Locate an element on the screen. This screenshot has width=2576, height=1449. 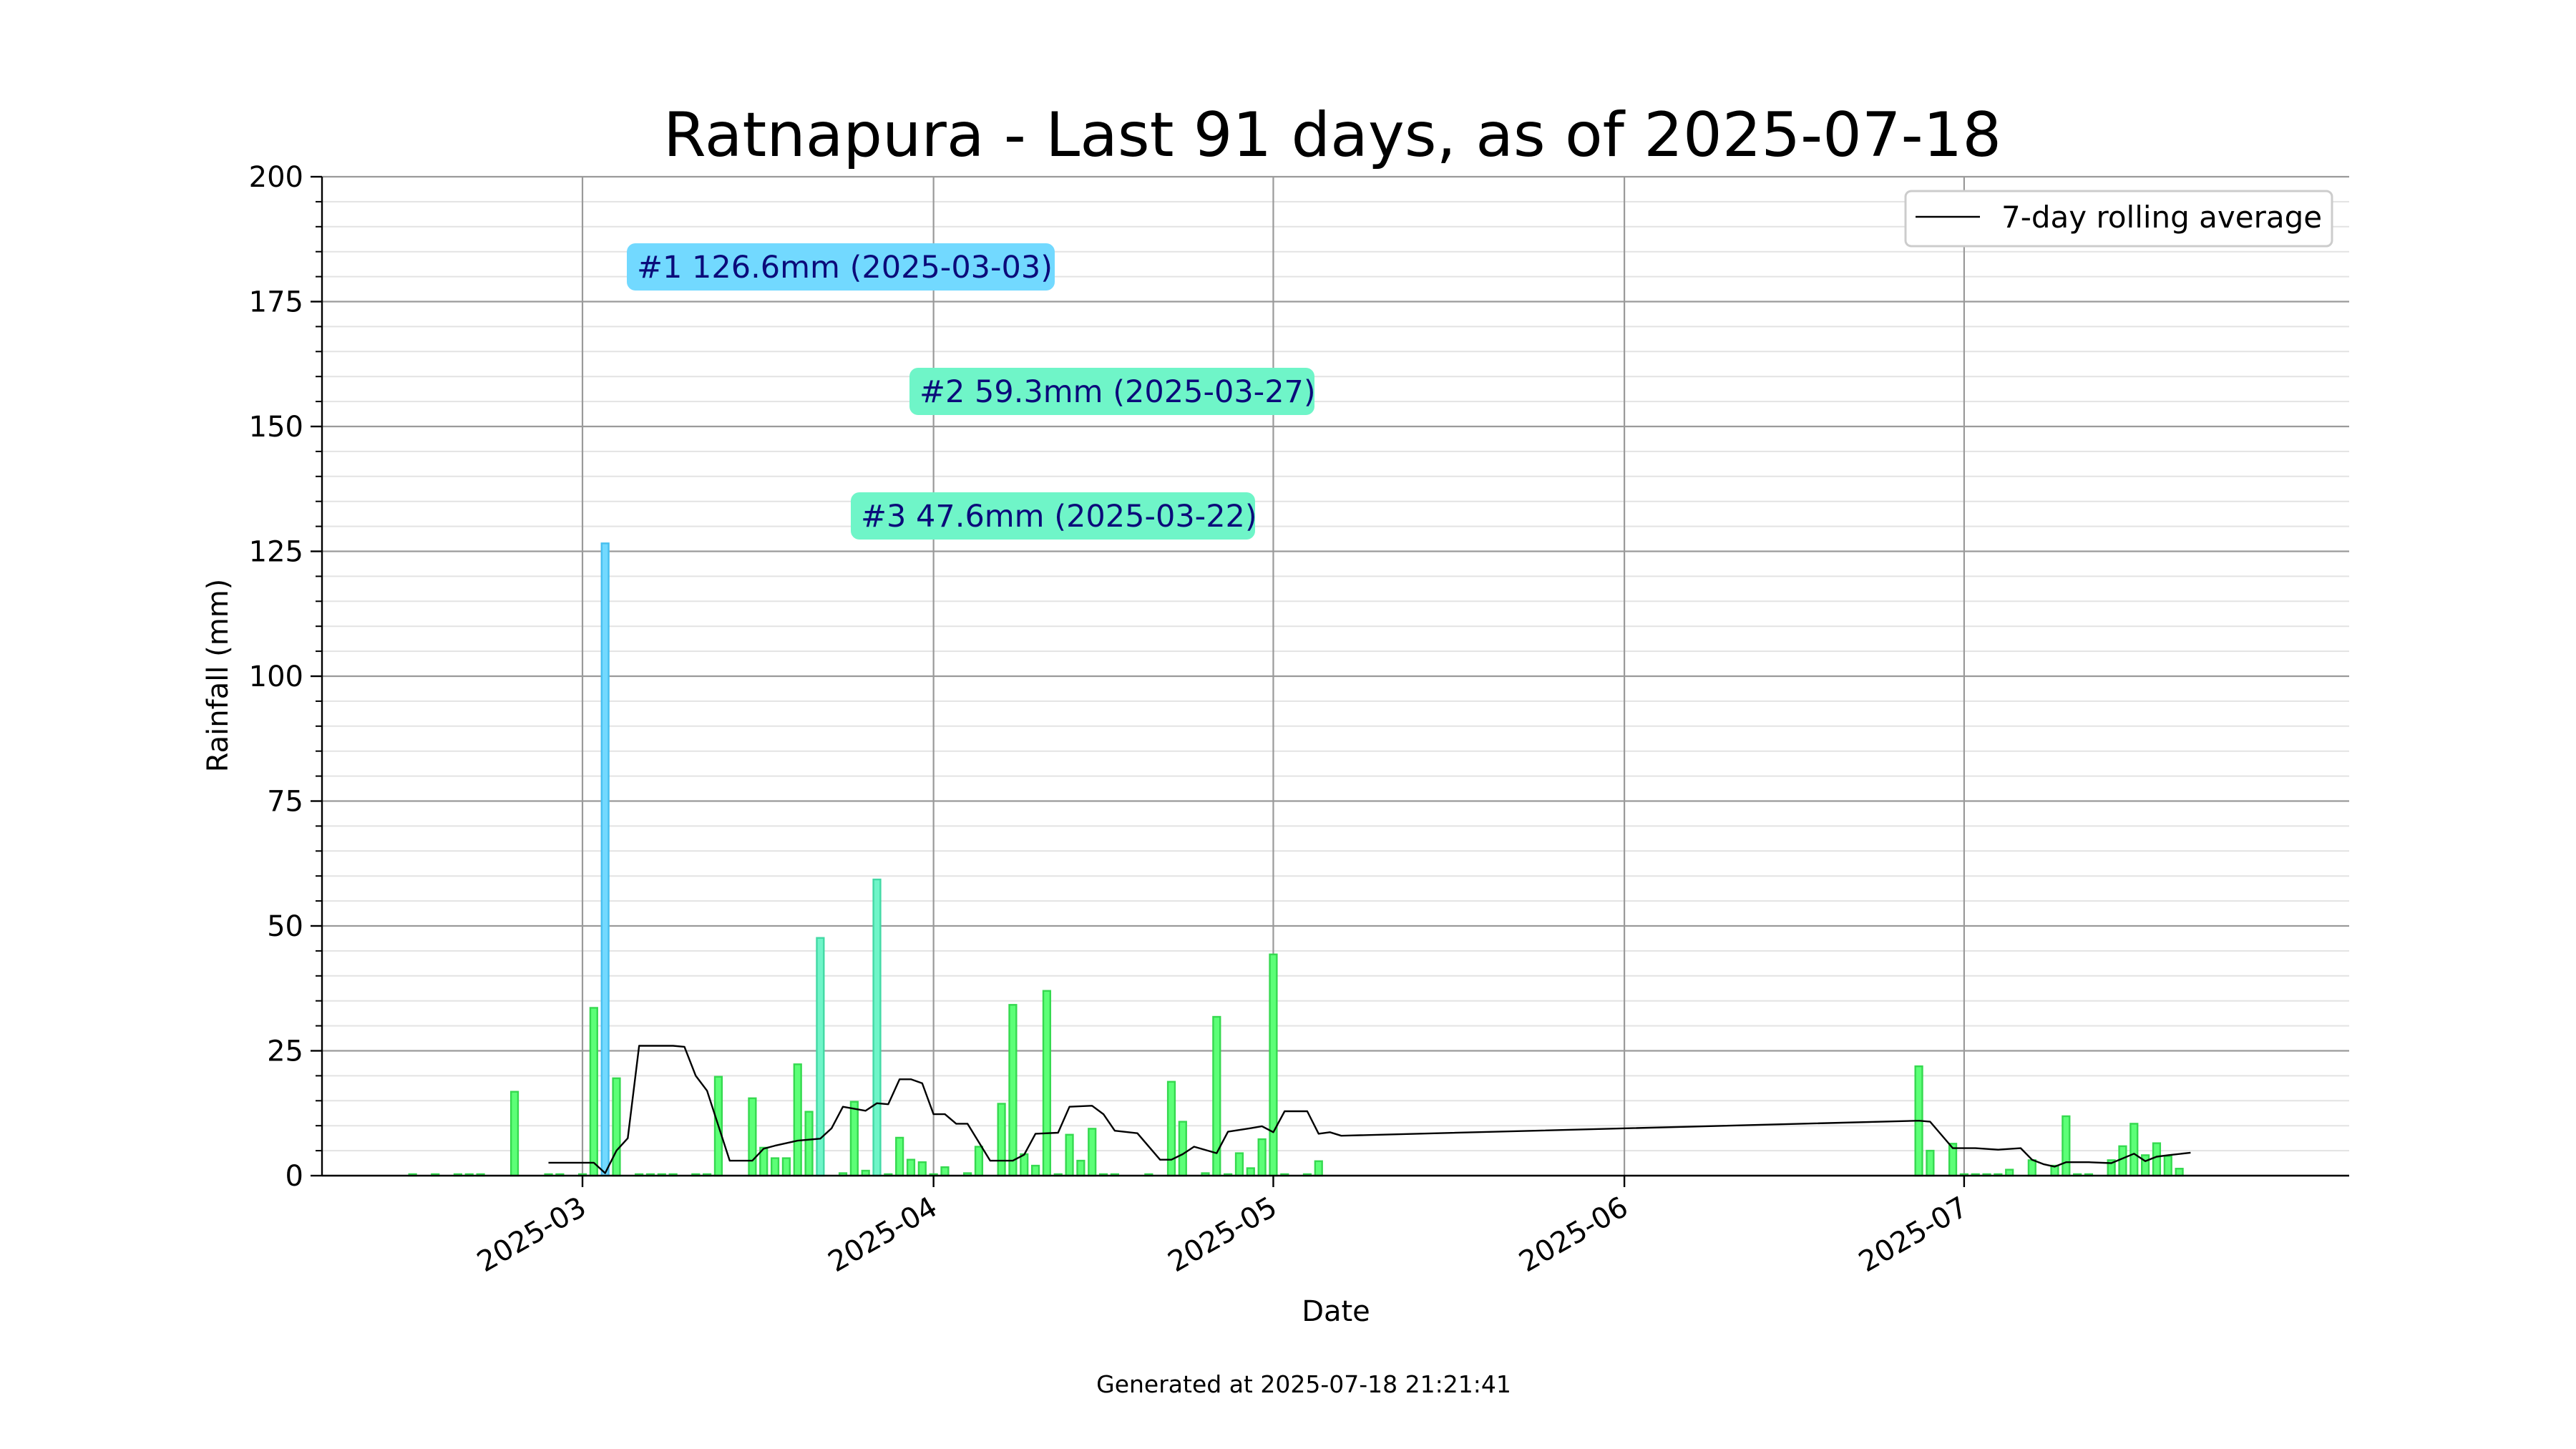
y-tick-label: 0 is located at coordinates (294, 1176).